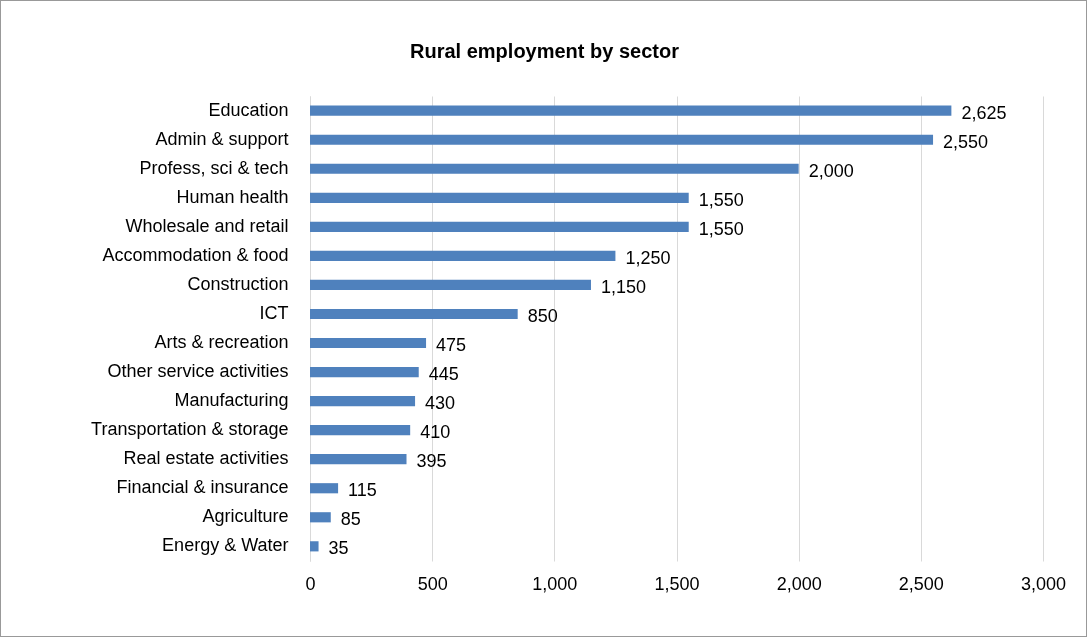  Describe the element at coordinates (202, 487) in the screenshot. I see `y-tick-label: Financial & insurance` at that location.